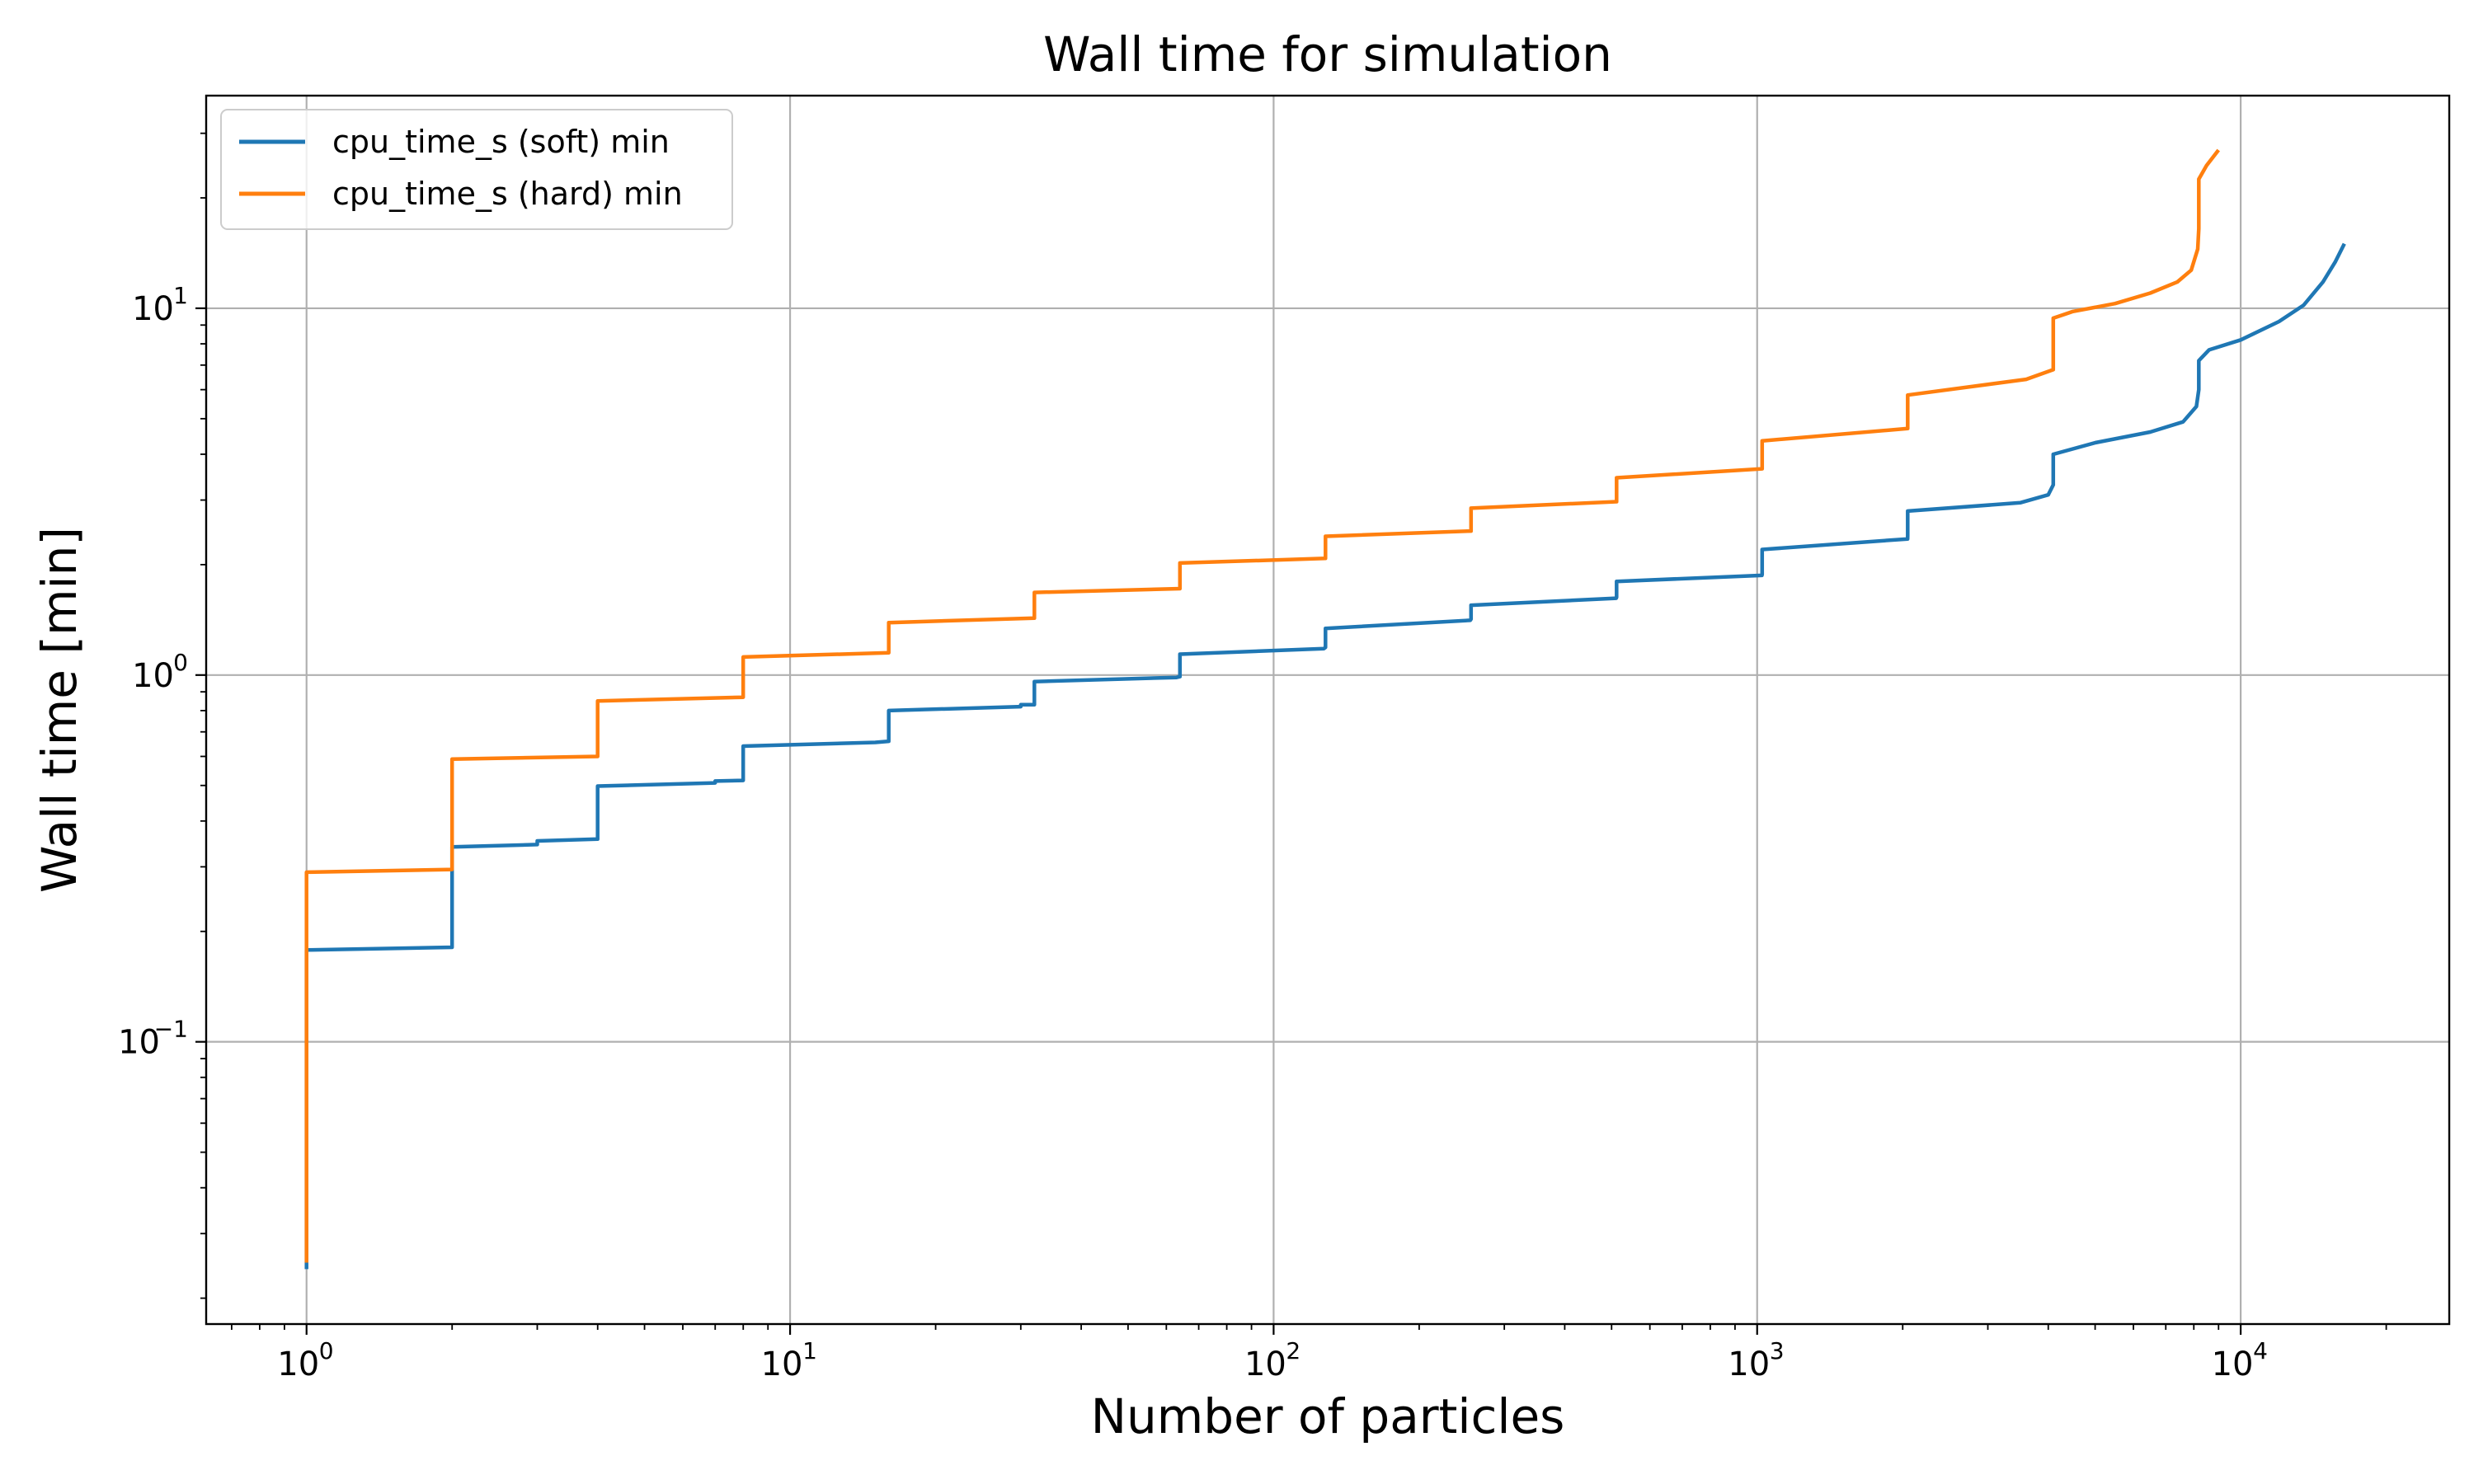 The image size is (2474, 1484). What do you see at coordinates (59, 710) in the screenshot?
I see `y-axis-label: Wall time [min]` at bounding box center [59, 710].